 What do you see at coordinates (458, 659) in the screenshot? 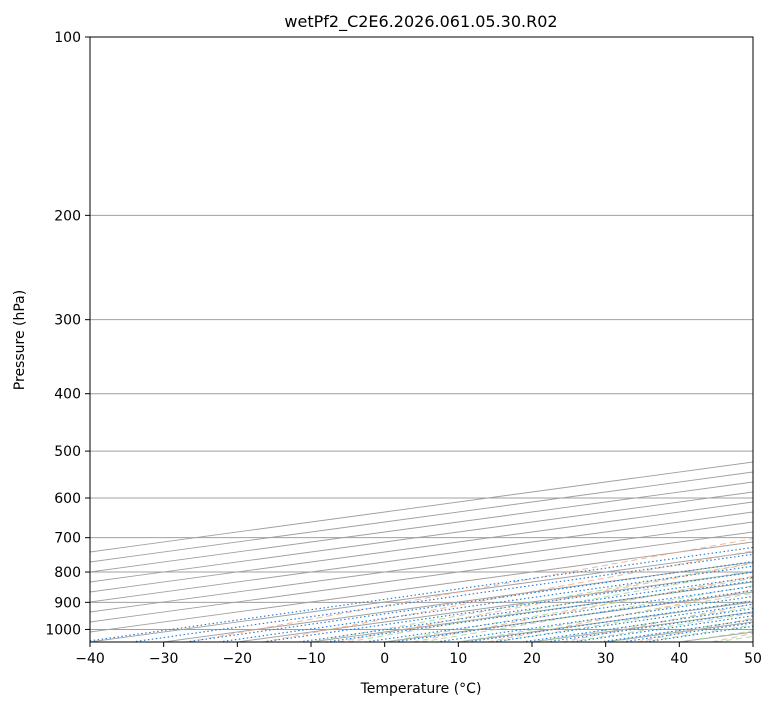
I see `x-tick-label: 10` at bounding box center [458, 659].